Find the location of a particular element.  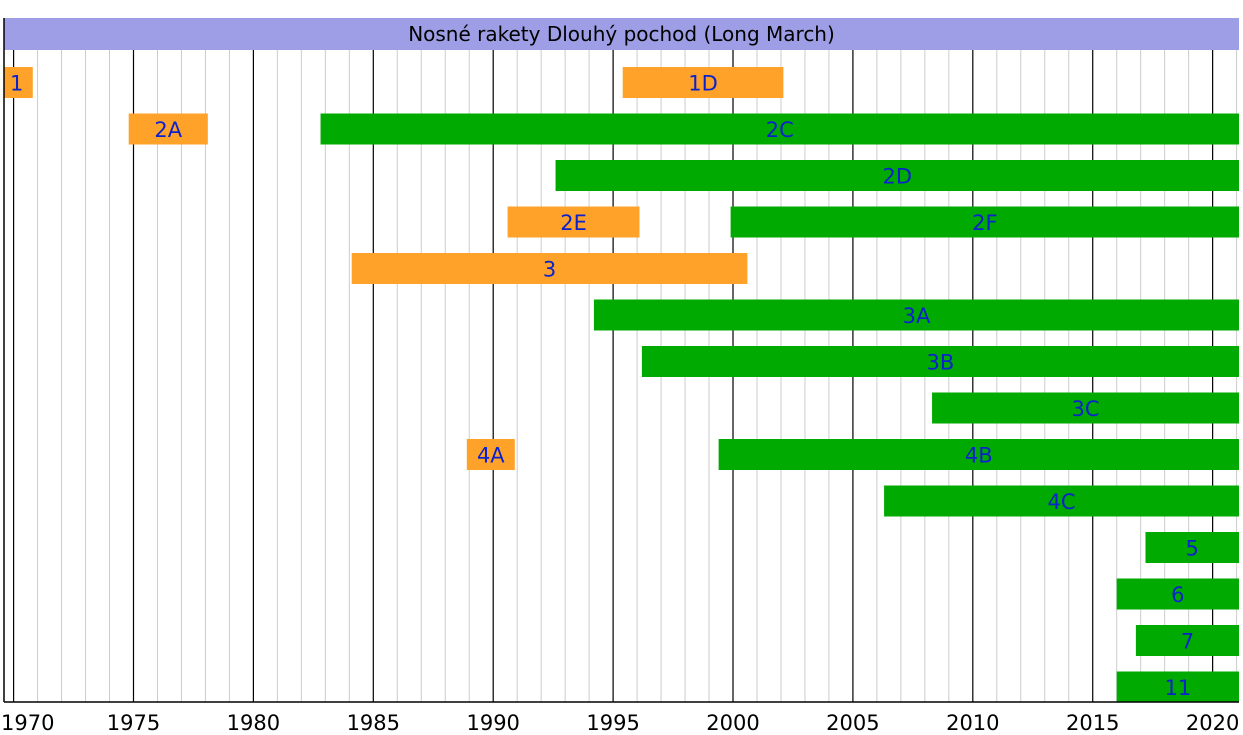

bar-label: 4A is located at coordinates (491, 456).